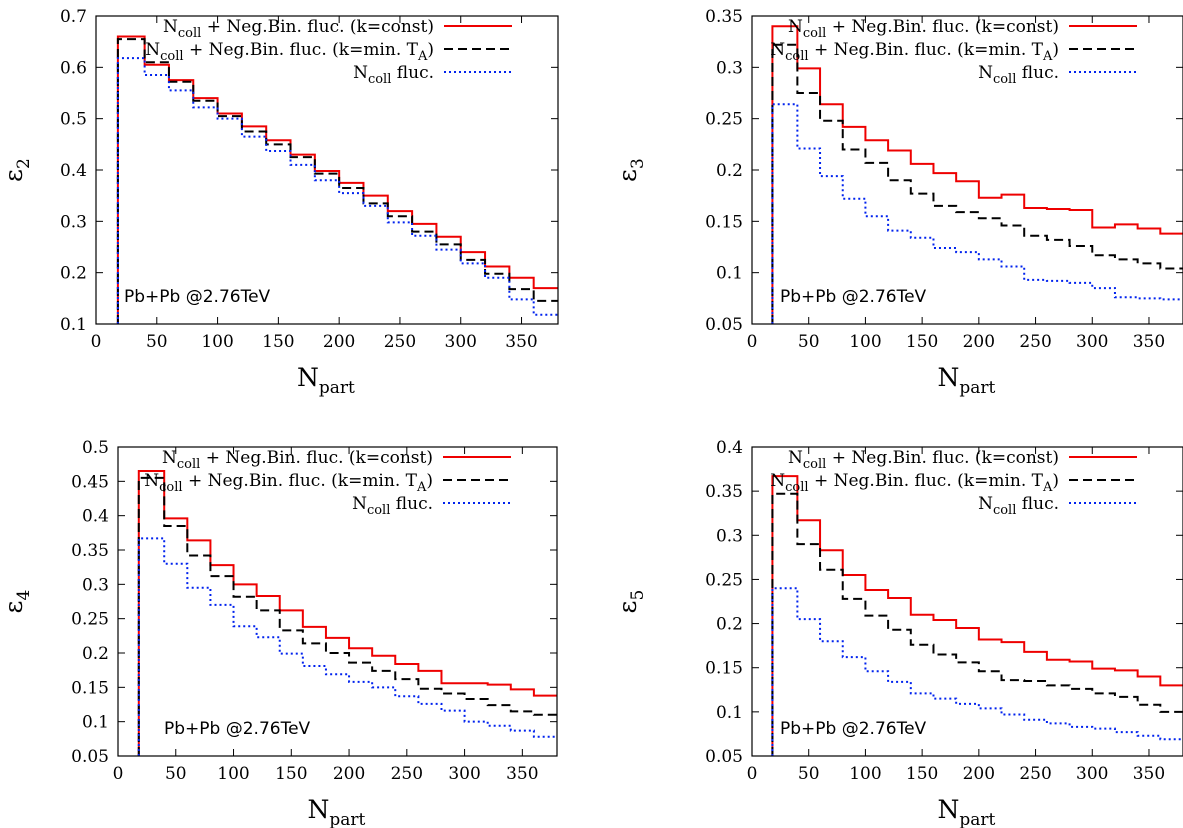 The height and width of the screenshot is (828, 1183). I want to click on y-axis-title: ε3, so click(630, 170).